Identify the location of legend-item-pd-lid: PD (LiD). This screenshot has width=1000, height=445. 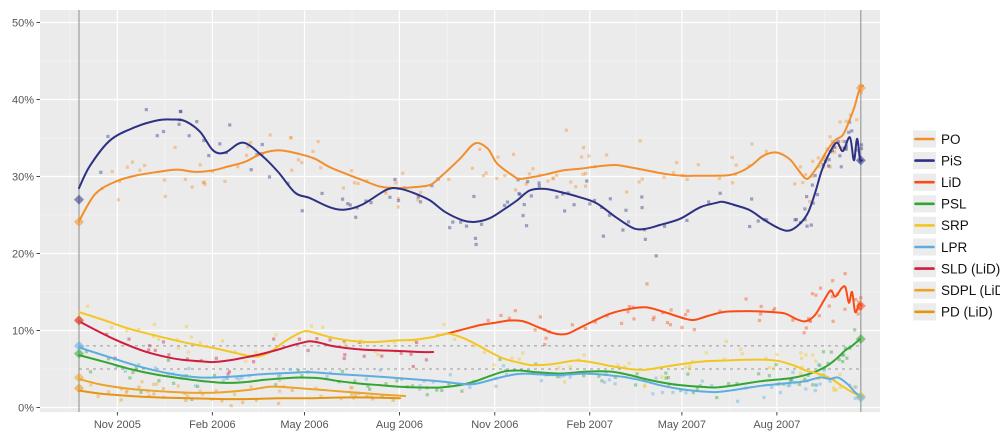
(953, 312).